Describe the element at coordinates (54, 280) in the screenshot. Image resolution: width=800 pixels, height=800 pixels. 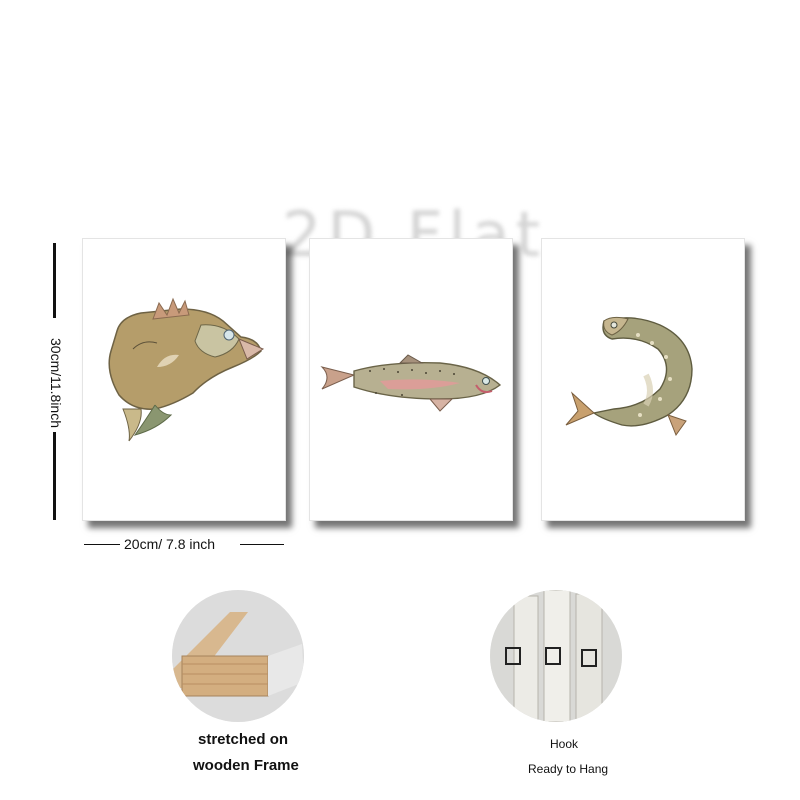
I see `height-marker-top` at that location.